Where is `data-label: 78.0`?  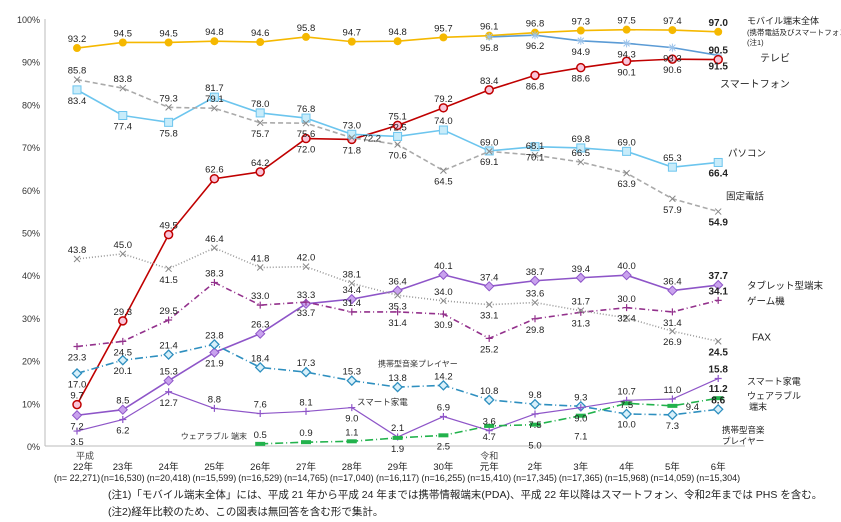 data-label: 78.0 is located at coordinates (260, 104).